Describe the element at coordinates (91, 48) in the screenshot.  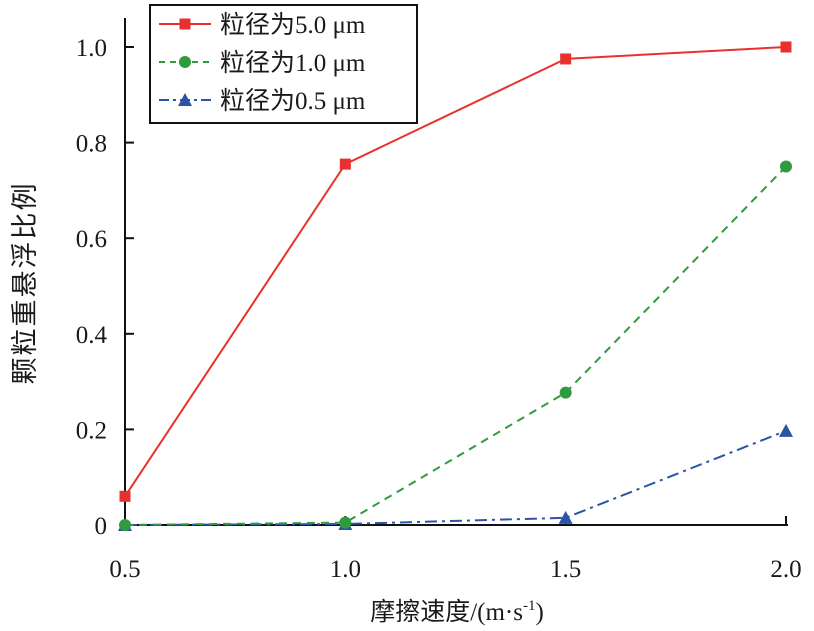
I see `y-tick-label: 1.0` at that location.